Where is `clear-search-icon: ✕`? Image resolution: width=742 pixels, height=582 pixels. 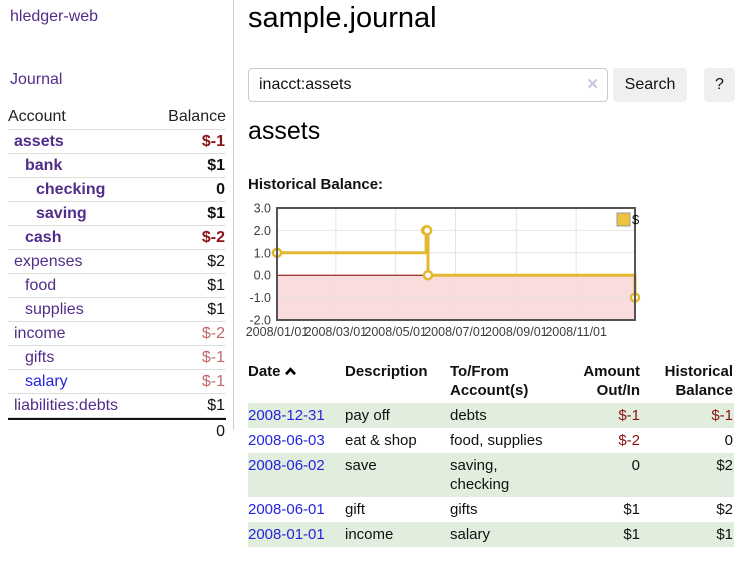 clear-search-icon: ✕ is located at coordinates (592, 84).